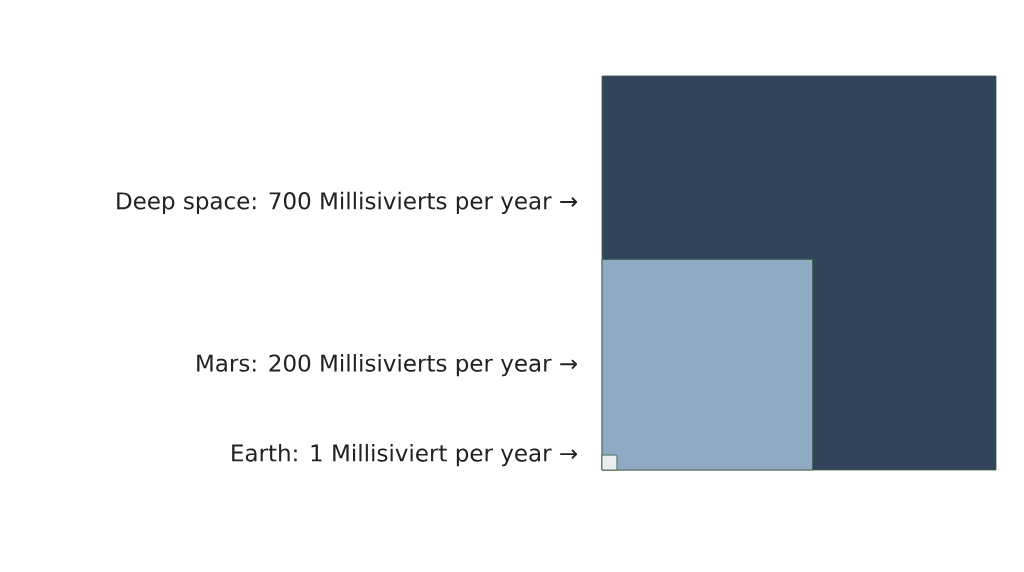 The image size is (1024, 572). I want to click on category-label: Earth, so click(261, 452).